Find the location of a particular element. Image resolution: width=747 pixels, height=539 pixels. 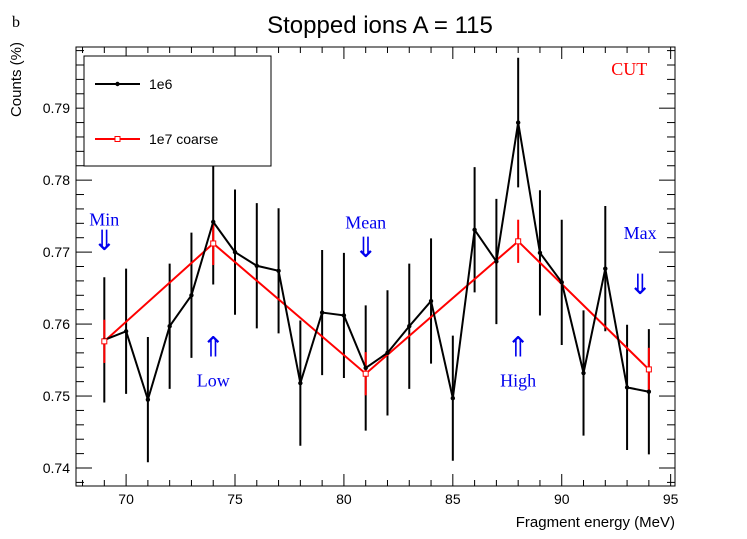

chart-title: Stopped ions A = 115 is located at coordinates (380, 25).